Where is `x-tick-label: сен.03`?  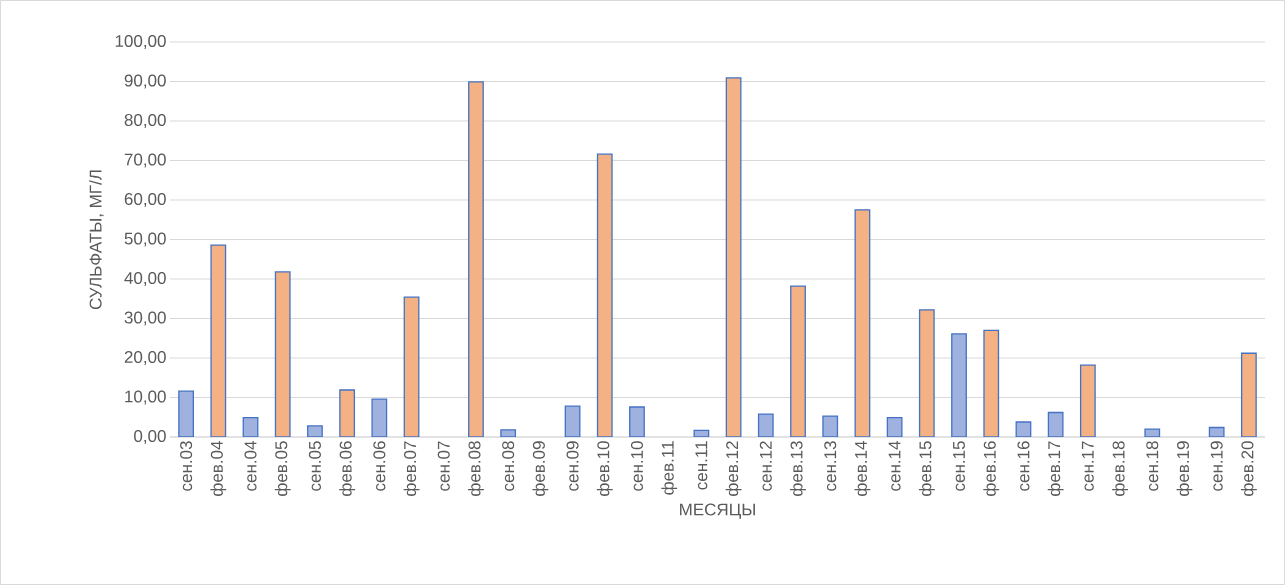
x-tick-label: сен.03 is located at coordinates (186, 466).